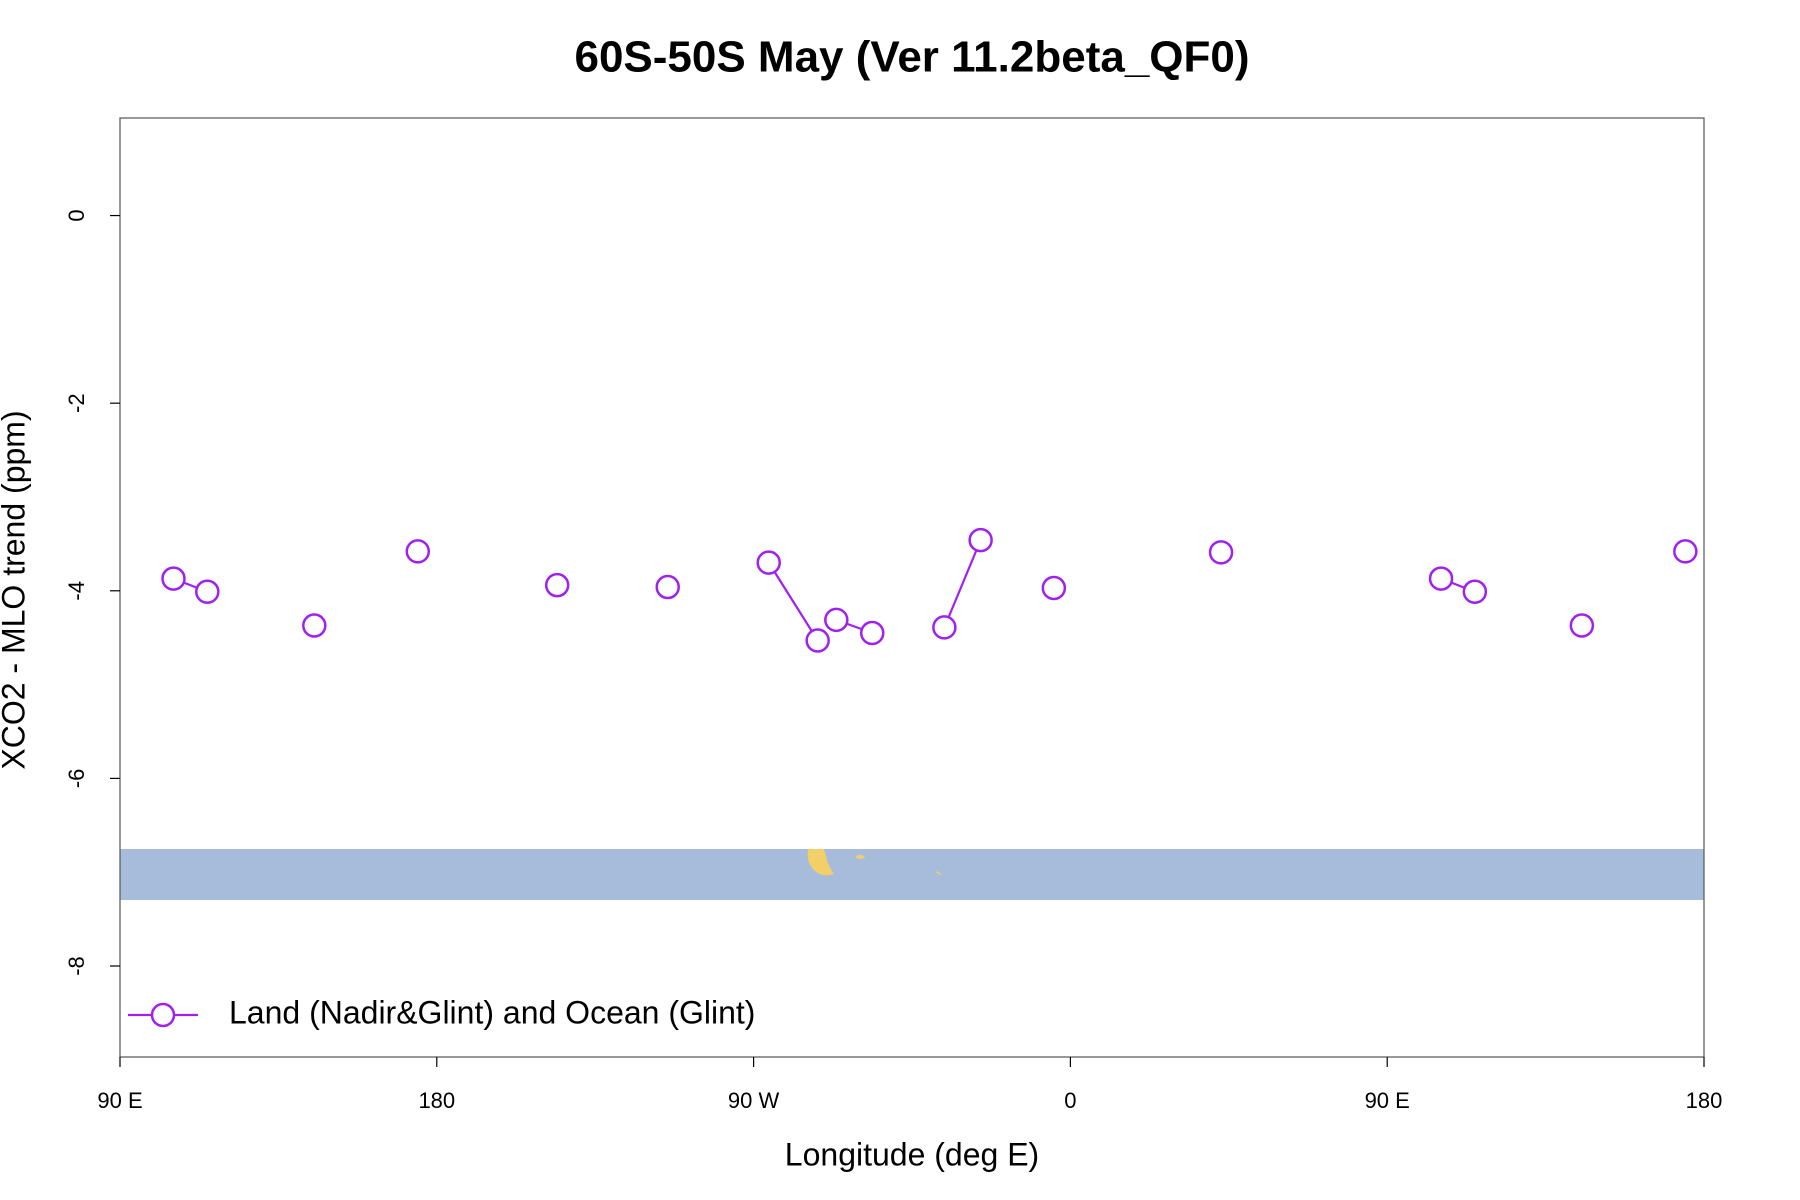 This screenshot has width=1800, height=1200. What do you see at coordinates (76, 591) in the screenshot?
I see `y-tick-label: -4` at bounding box center [76, 591].